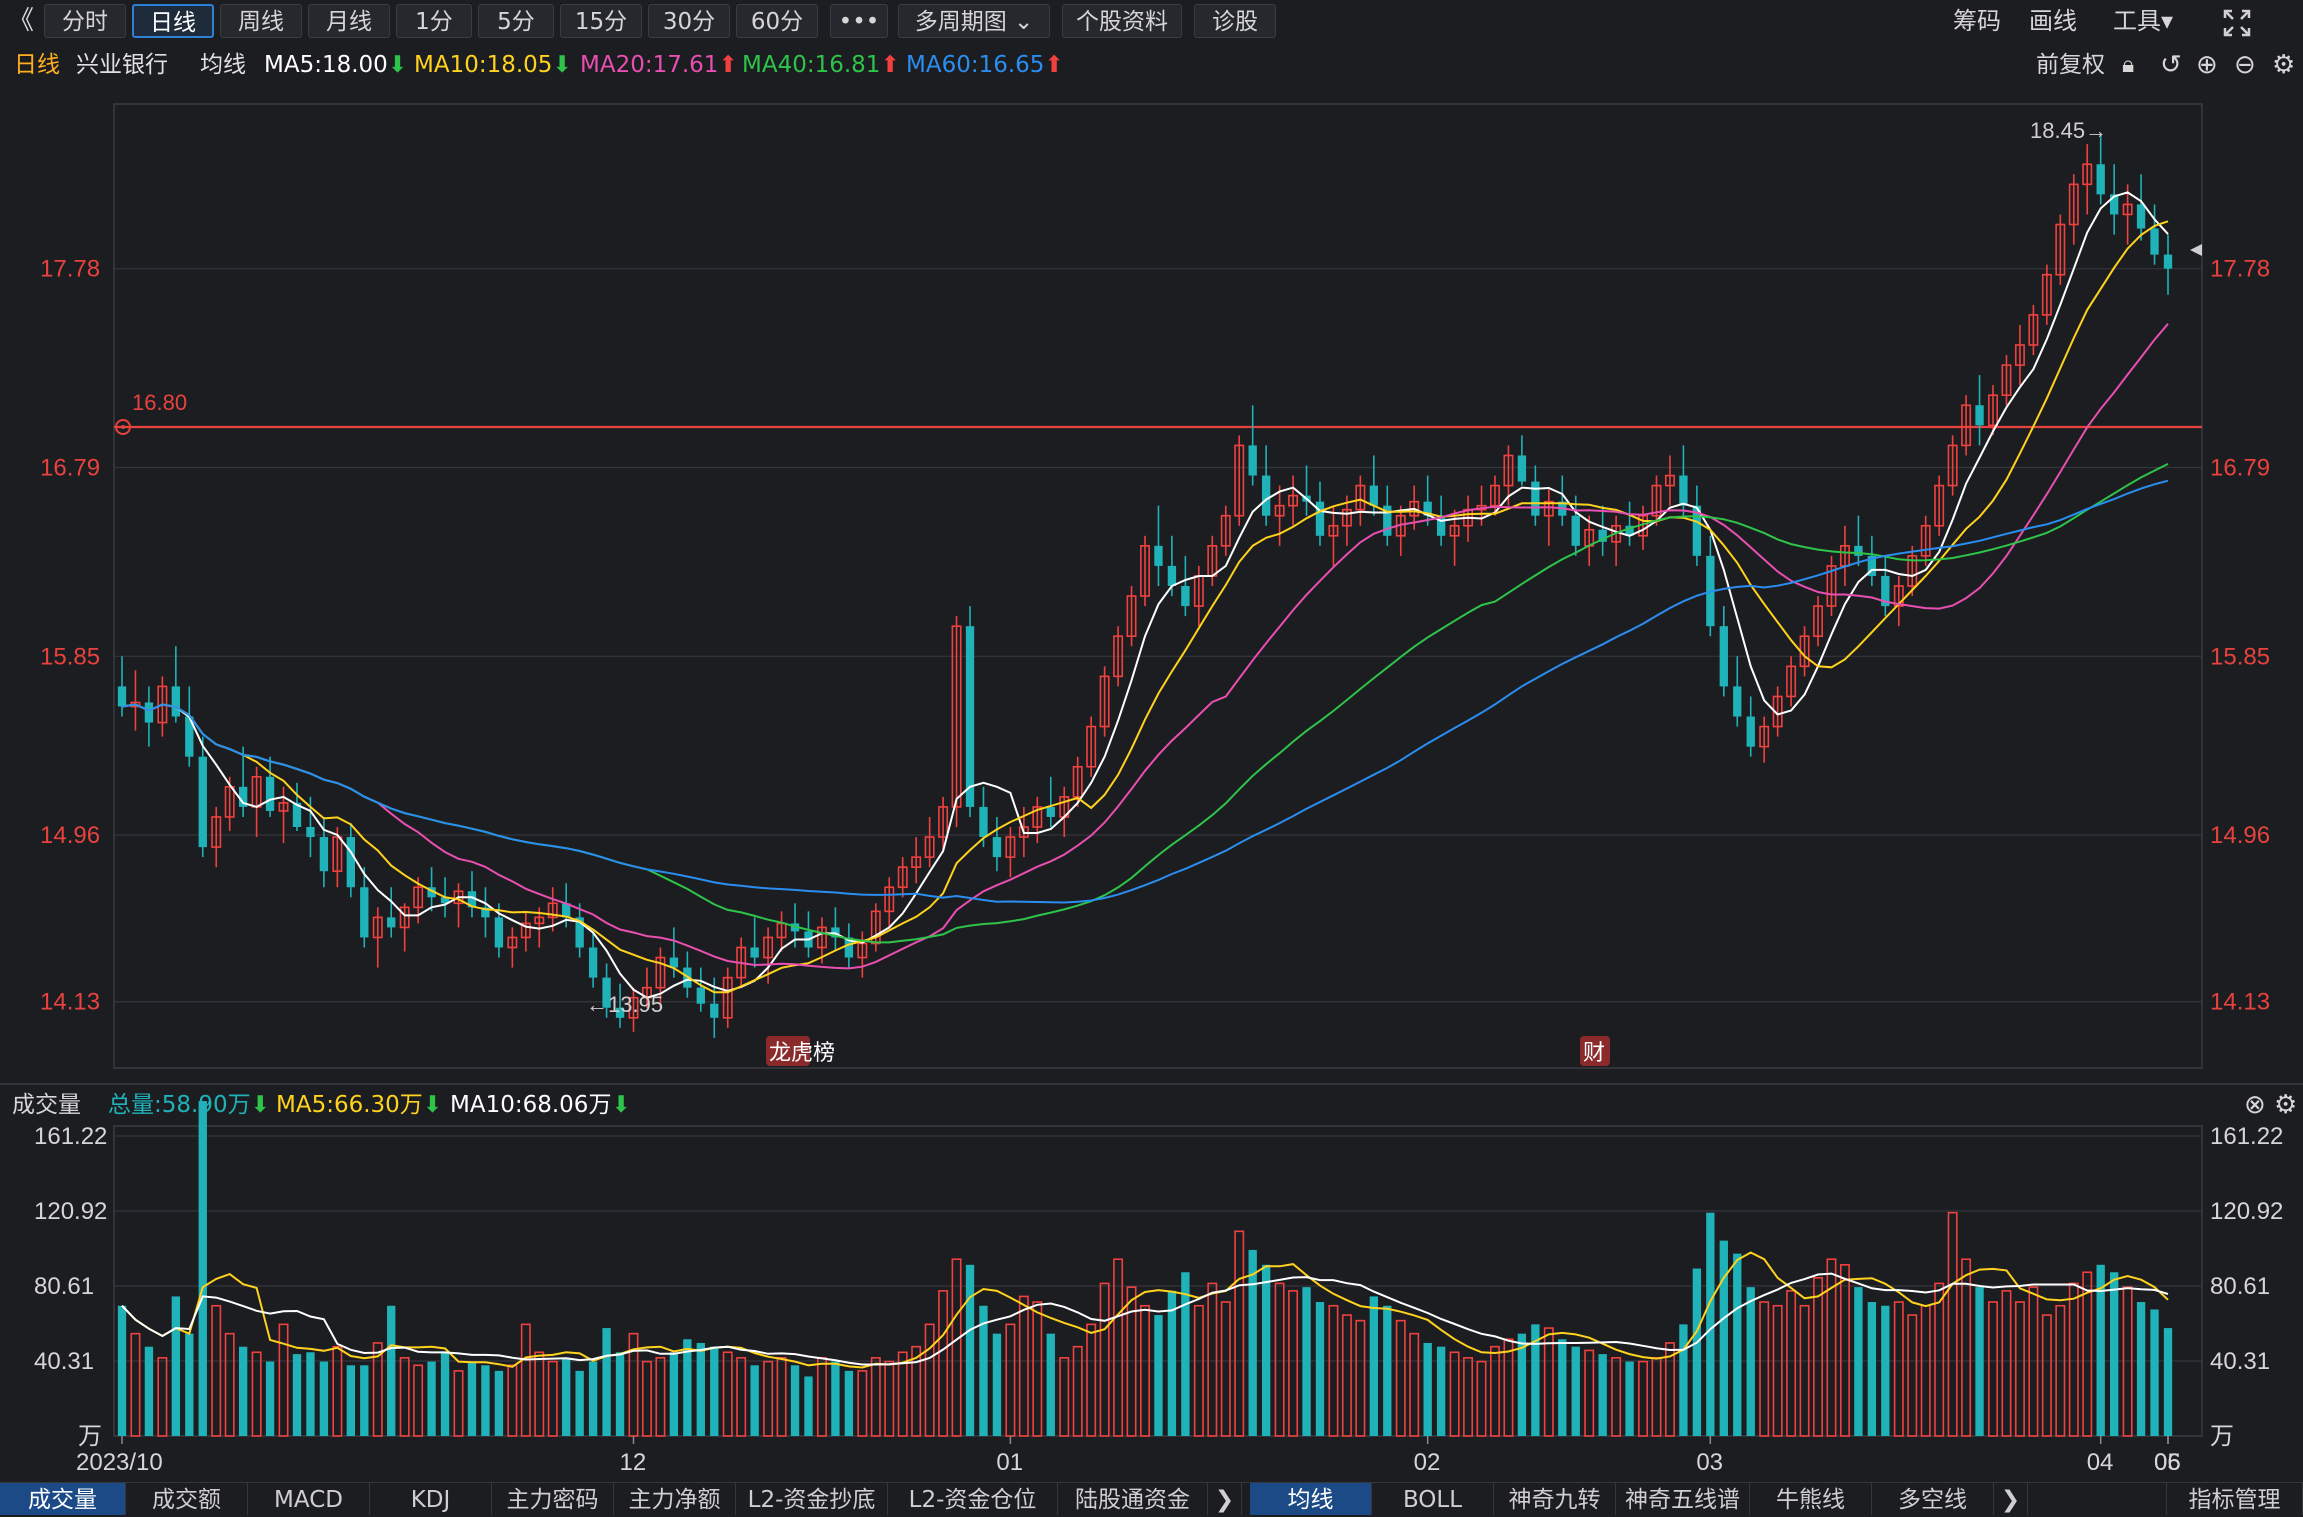 The width and height of the screenshot is (2303, 1517). Describe the element at coordinates (777, 21) in the screenshot. I see `period-button-60min: 60分` at that location.